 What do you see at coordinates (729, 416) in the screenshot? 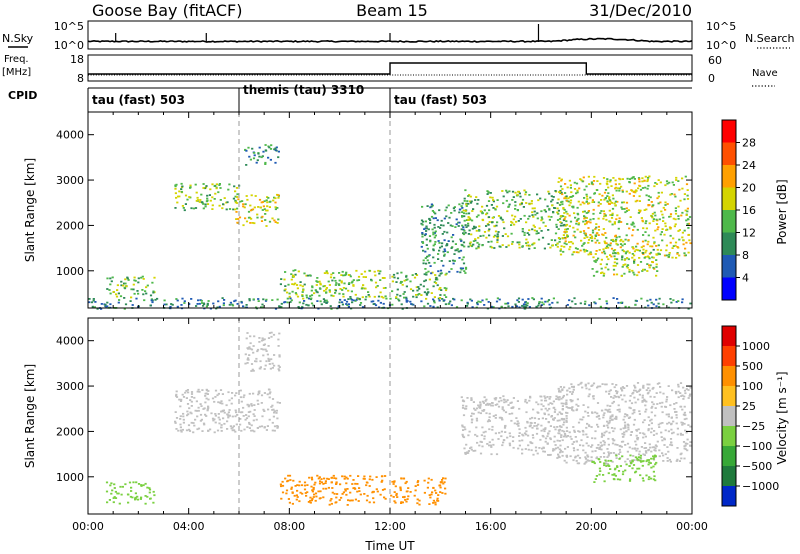
I see `colorbar-frame` at bounding box center [729, 416].